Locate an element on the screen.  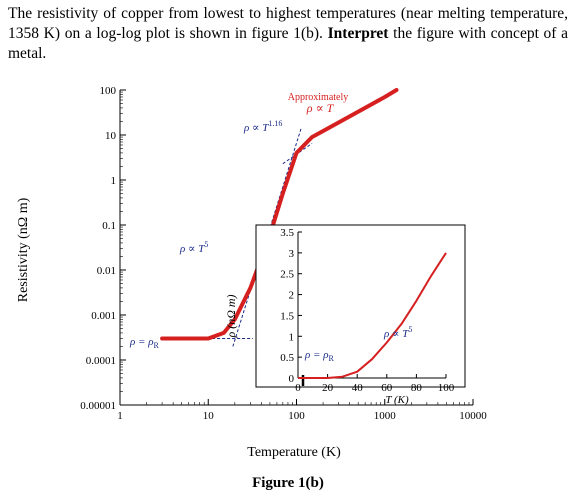
inset-y-tick-label: 1 is located at coordinates (292, 337).